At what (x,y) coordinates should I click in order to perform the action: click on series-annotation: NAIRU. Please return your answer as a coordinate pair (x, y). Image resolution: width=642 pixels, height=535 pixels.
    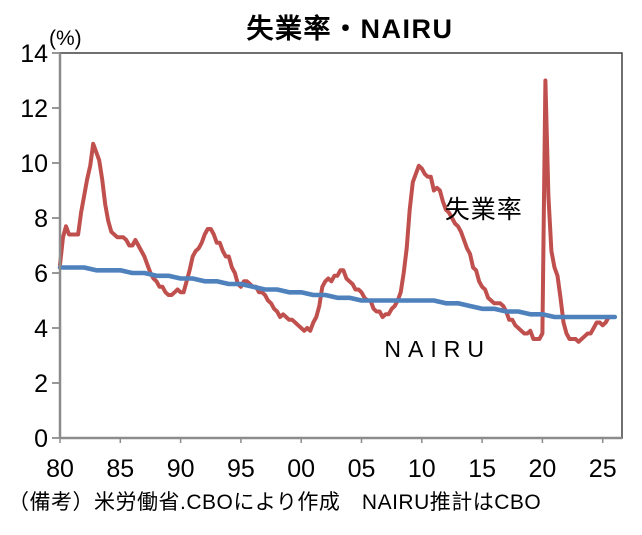
    Looking at the image, I should click on (437, 349).